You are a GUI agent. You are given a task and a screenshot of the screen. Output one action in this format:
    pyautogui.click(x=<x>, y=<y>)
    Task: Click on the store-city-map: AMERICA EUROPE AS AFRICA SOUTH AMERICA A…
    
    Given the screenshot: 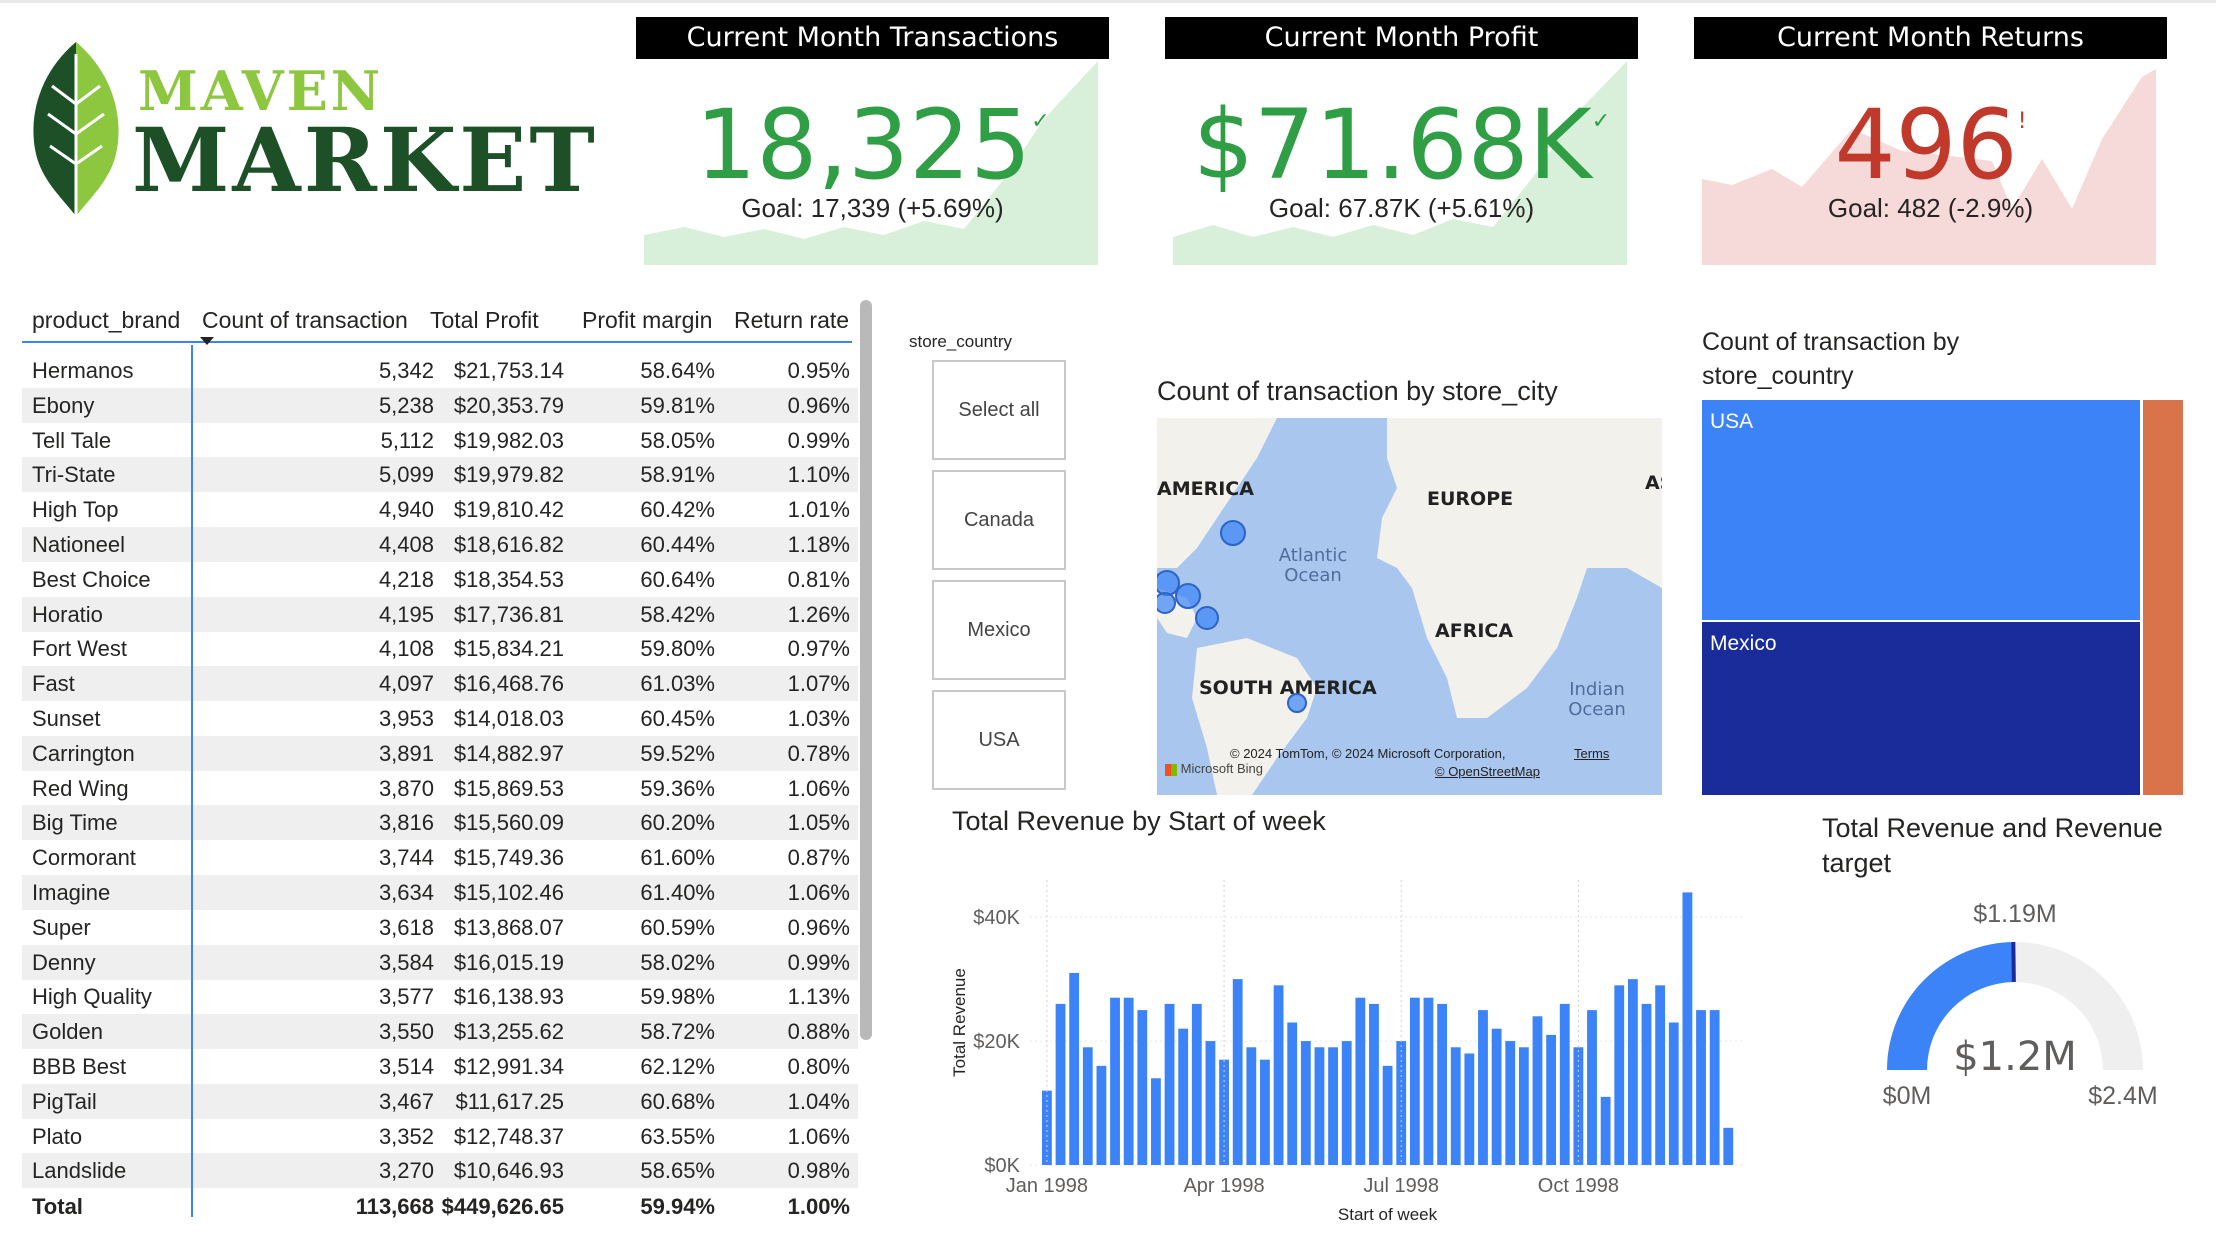 What is the action you would take?
    pyautogui.click(x=1409, y=606)
    